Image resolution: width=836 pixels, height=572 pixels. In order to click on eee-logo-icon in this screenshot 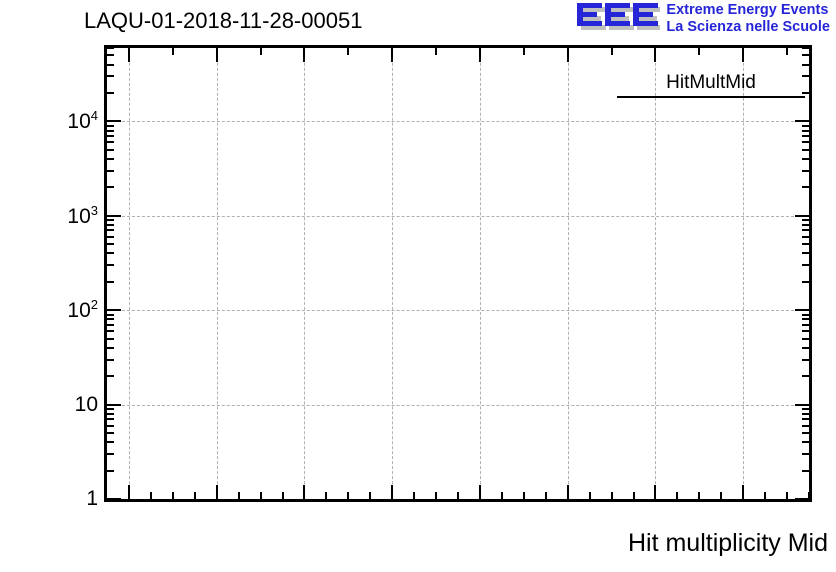, I will do `click(620, 16)`.